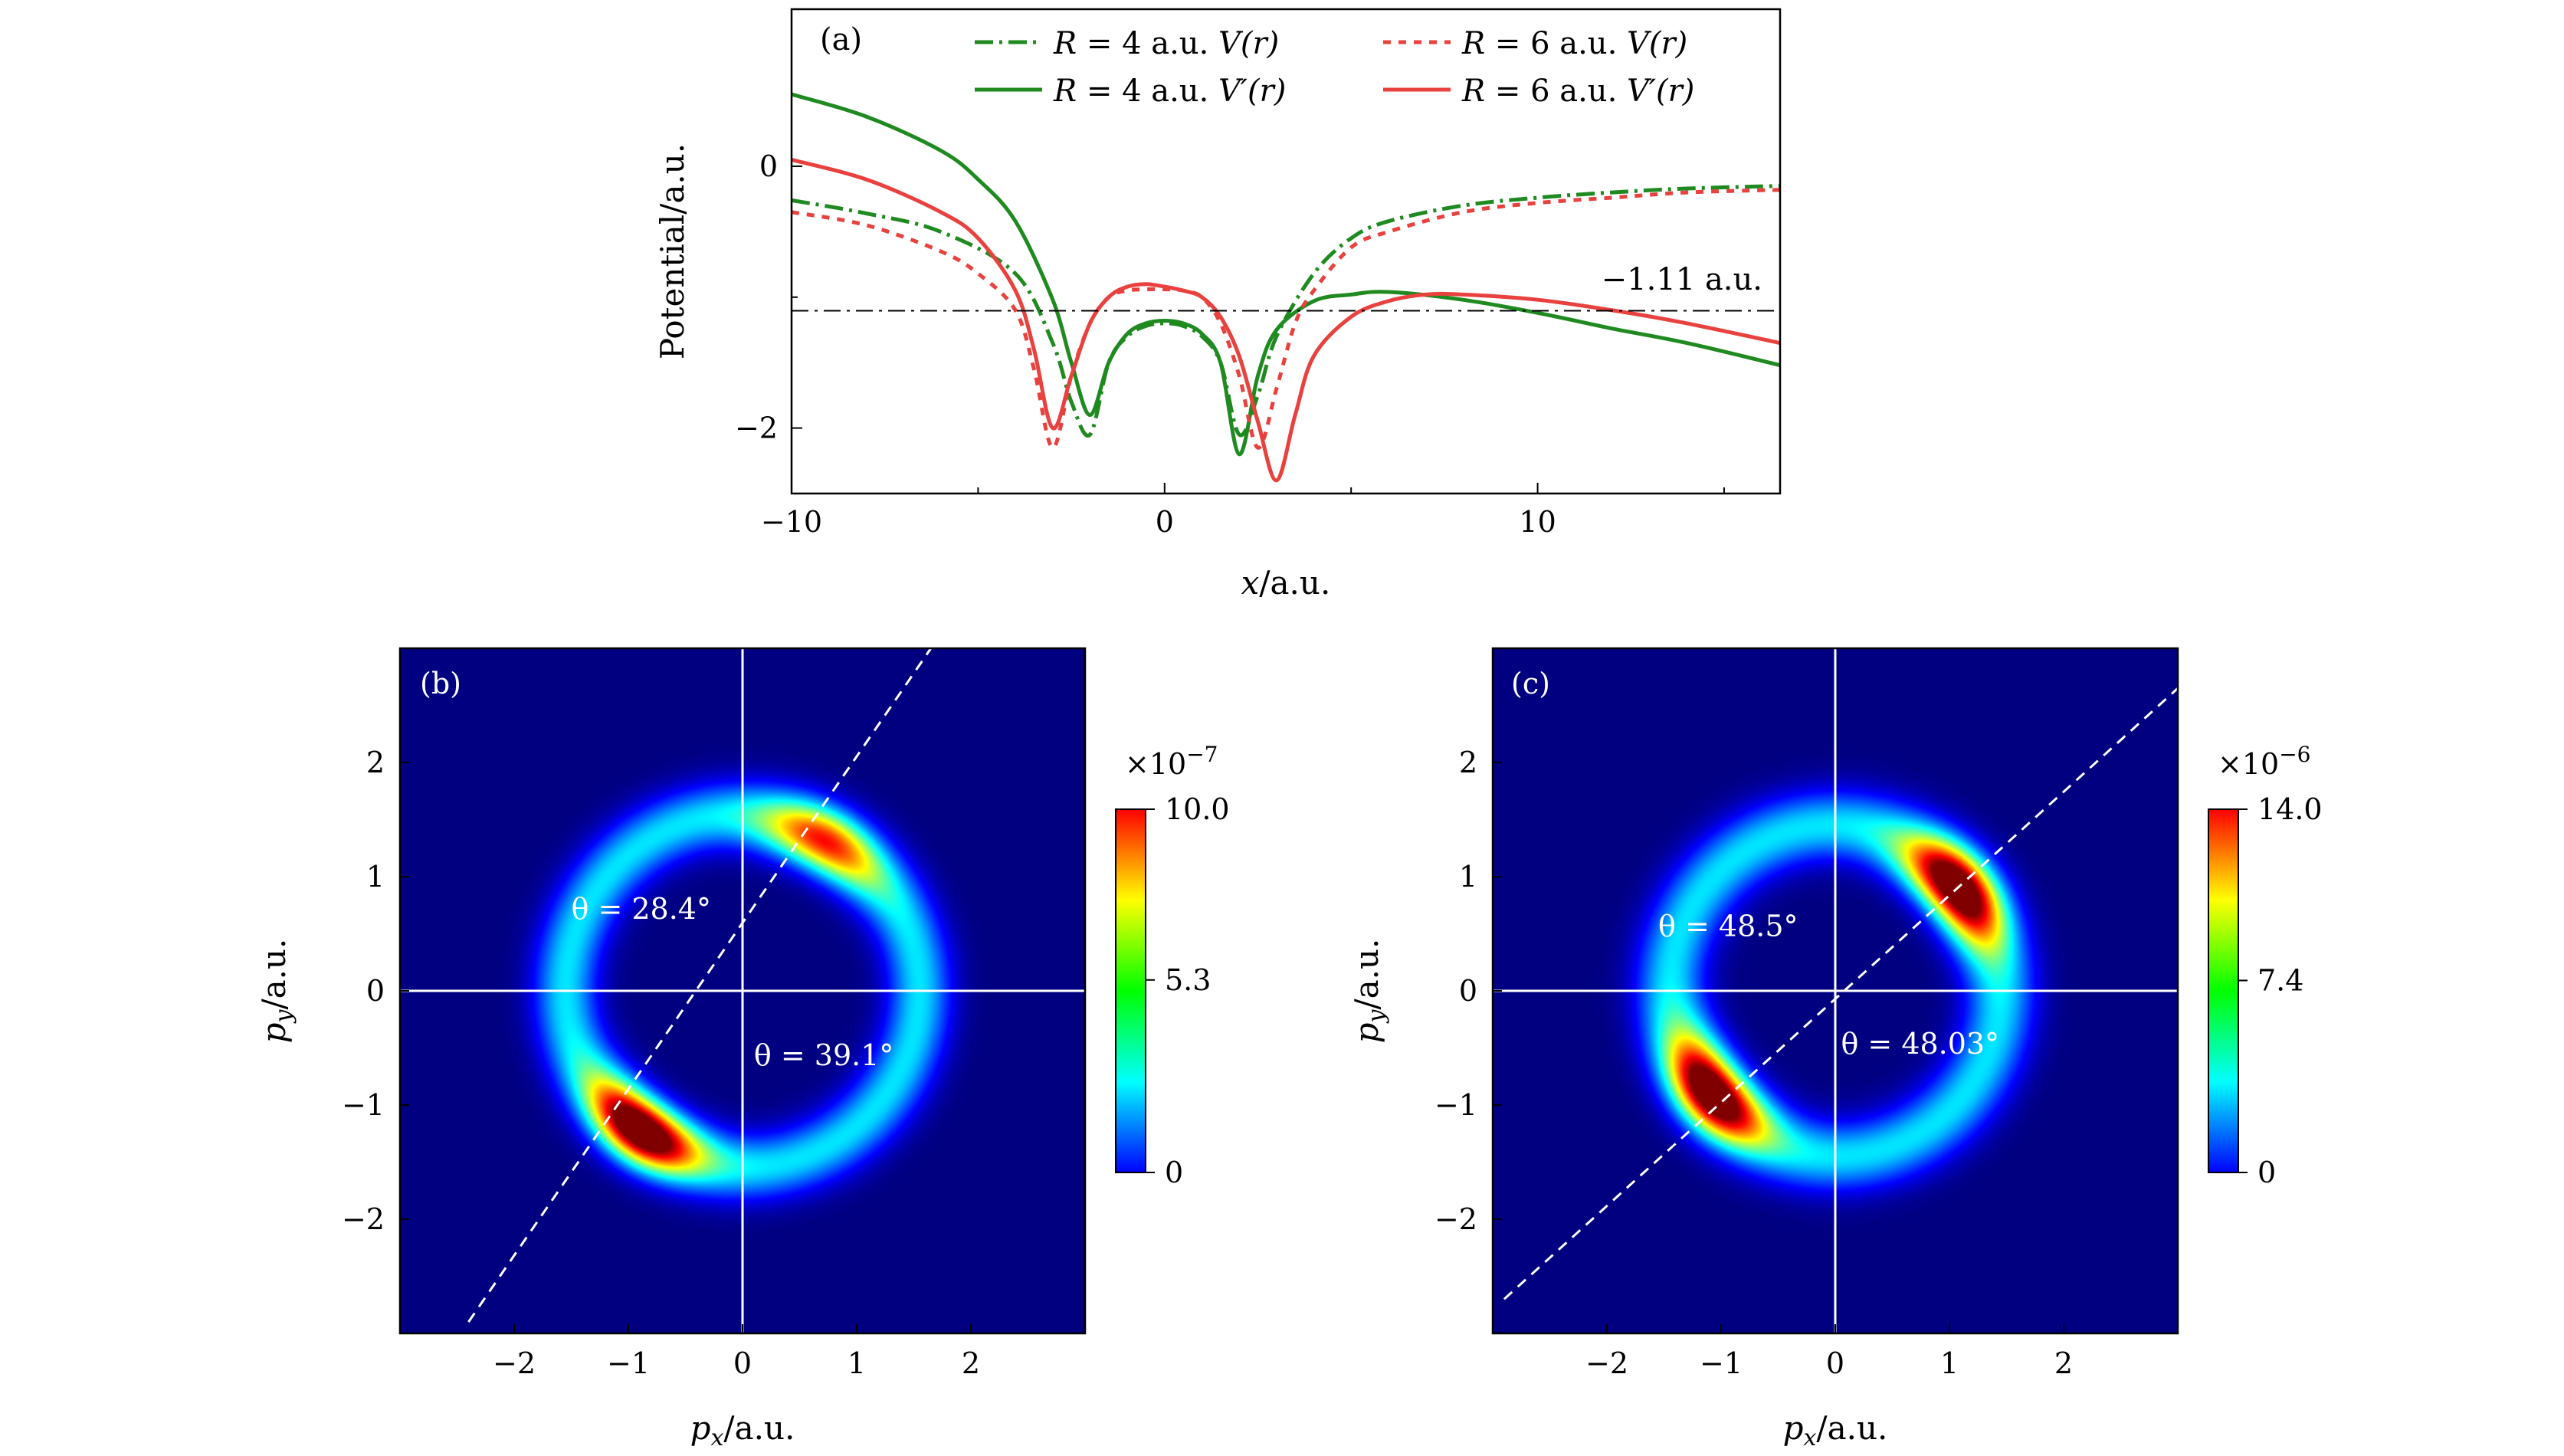  I want to click on panel-a-label: (a), so click(841, 39).